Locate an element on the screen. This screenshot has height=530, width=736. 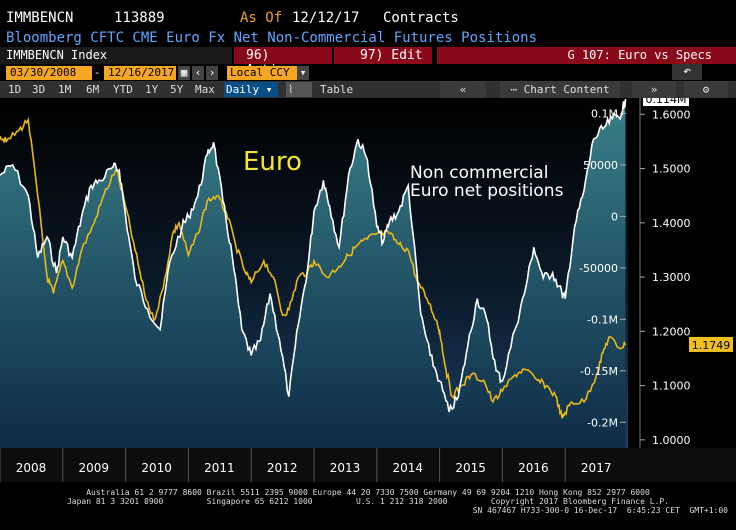
start-date-input: 03/30/2008 is located at coordinates (49, 73).